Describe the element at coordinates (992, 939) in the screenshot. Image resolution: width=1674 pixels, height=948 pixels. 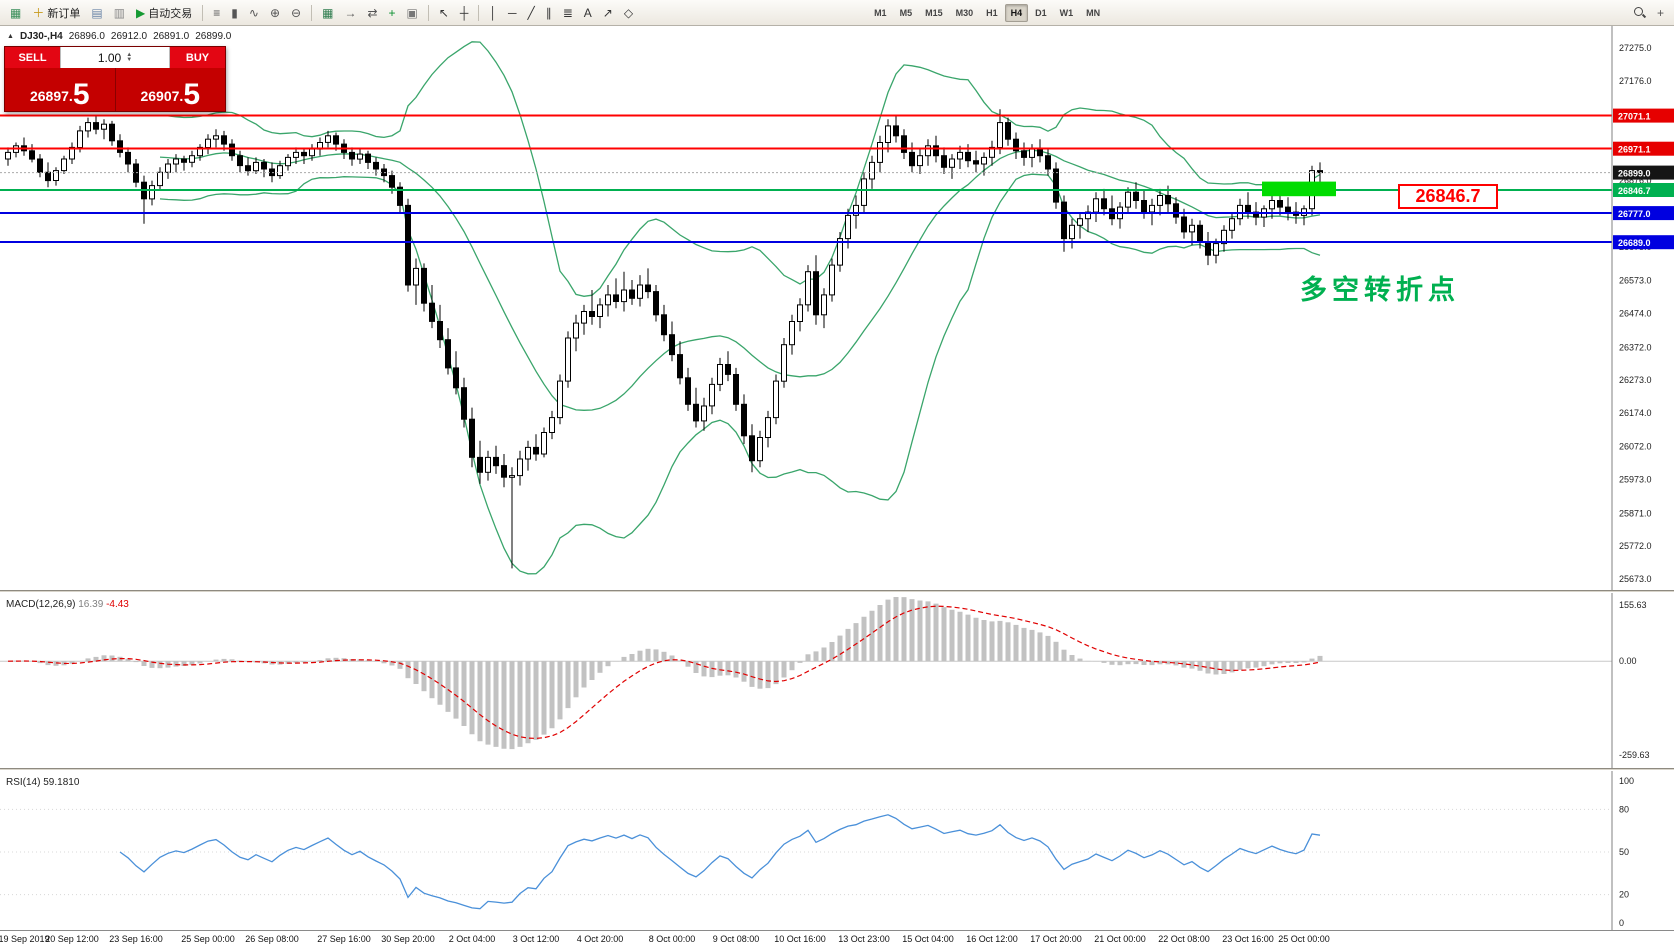
I see `time-axis-label: 16 Oct 12:00` at that location.